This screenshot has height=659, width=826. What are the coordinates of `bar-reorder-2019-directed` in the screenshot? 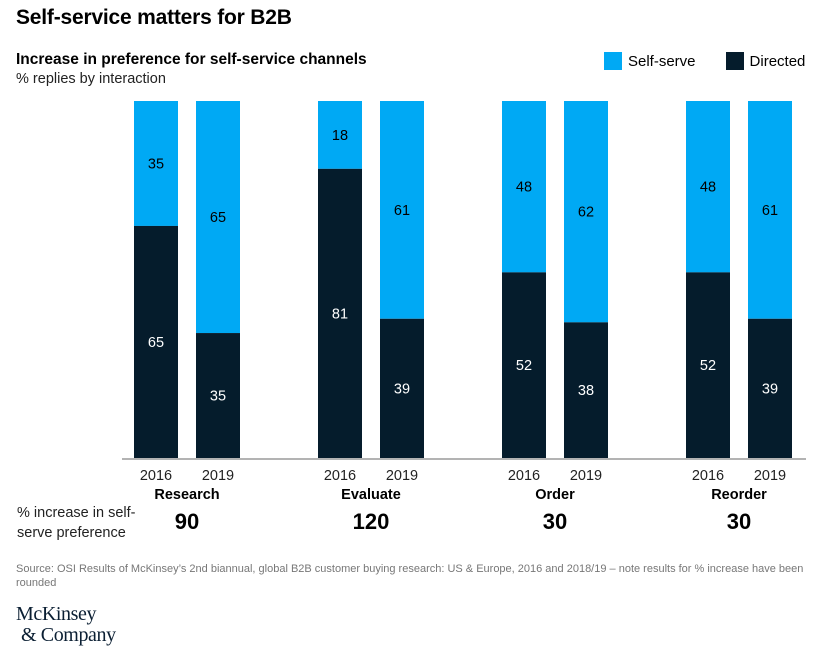 It's located at (770, 388).